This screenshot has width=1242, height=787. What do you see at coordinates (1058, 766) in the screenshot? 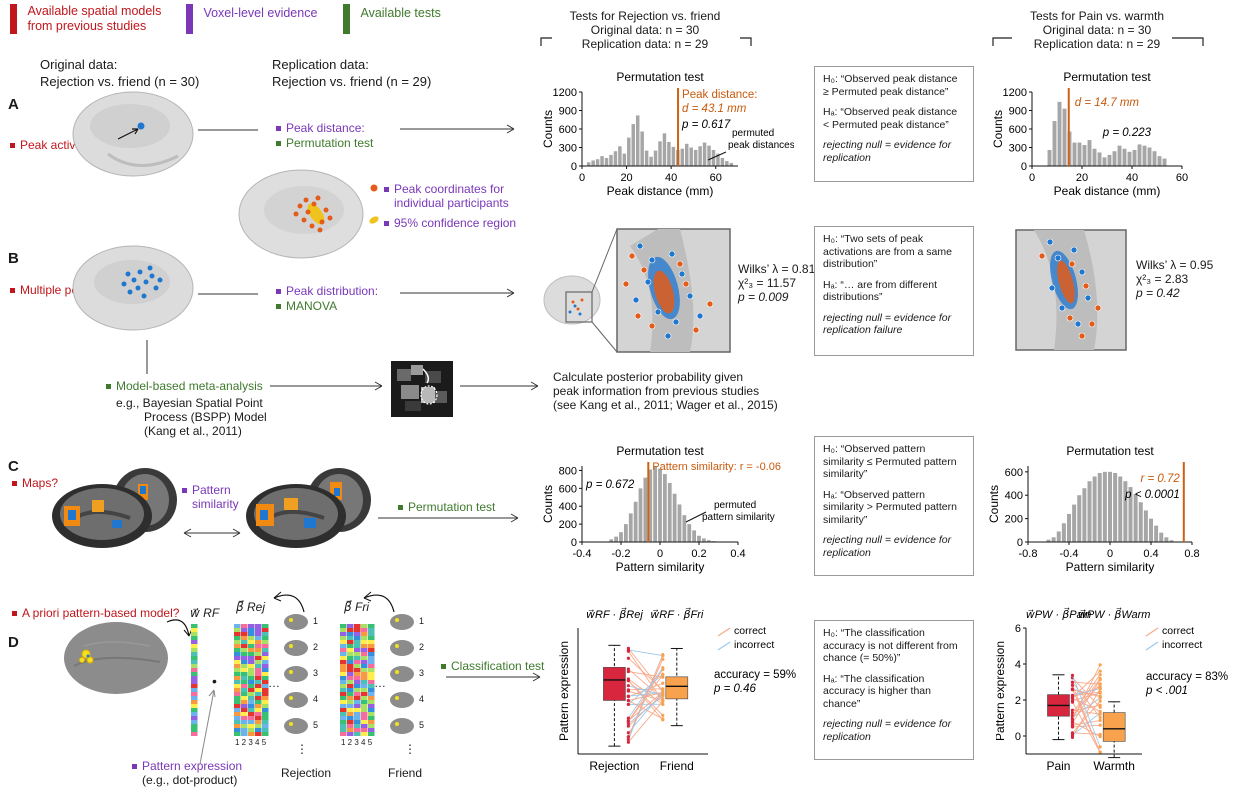
I see `category-label: Pain` at bounding box center [1058, 766].